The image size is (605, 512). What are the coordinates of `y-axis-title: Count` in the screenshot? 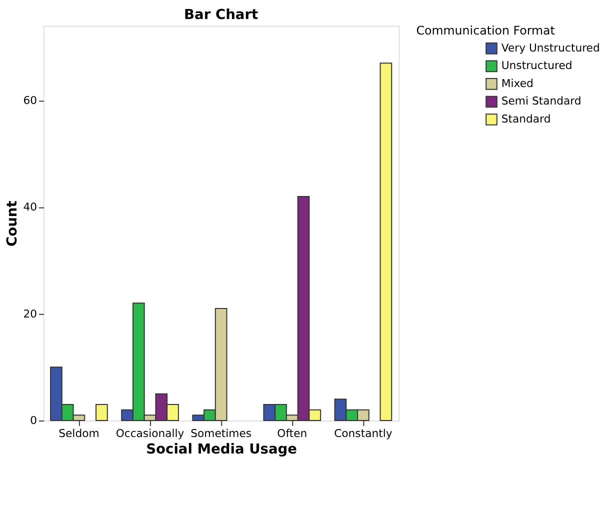 It's located at (12, 223).